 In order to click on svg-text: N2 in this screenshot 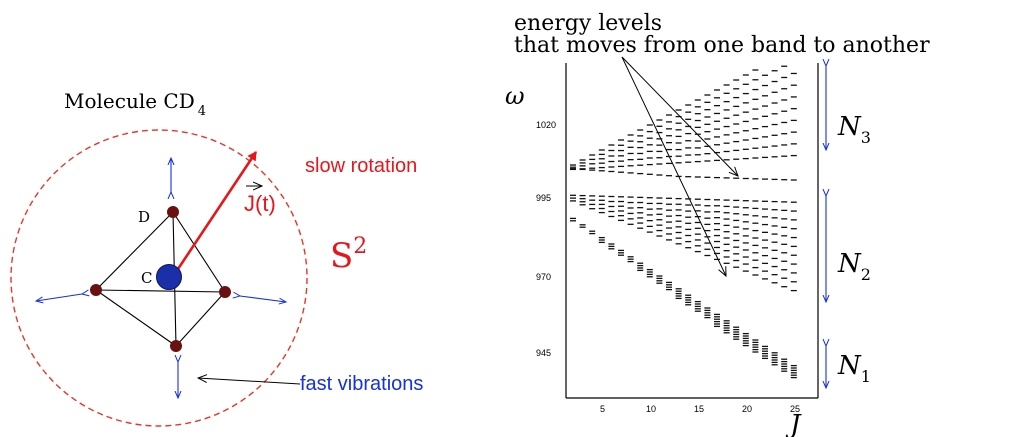, I will do `click(854, 266)`.